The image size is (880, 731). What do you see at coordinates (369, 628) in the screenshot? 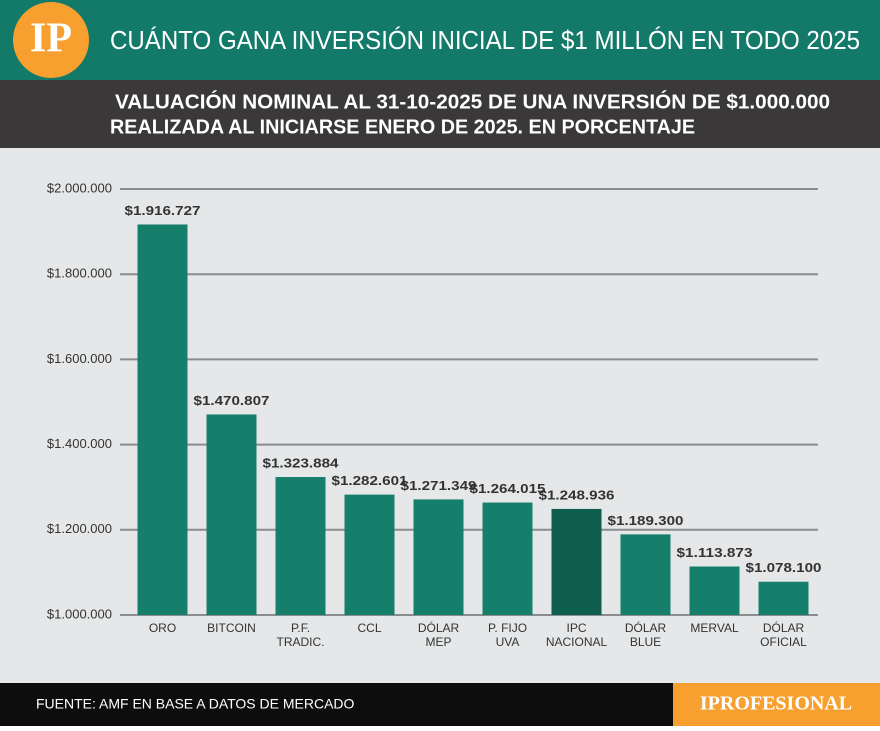
I see `x-tick-label: CCL` at bounding box center [369, 628].